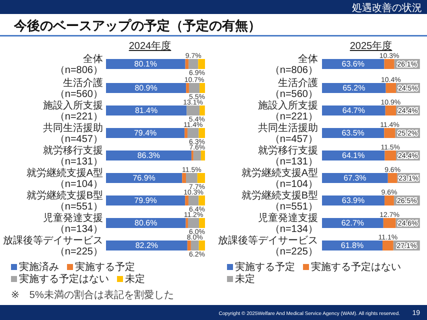 This screenshot has width=427, height=320. I want to click on data-label: 79.9%, so click(145, 200).